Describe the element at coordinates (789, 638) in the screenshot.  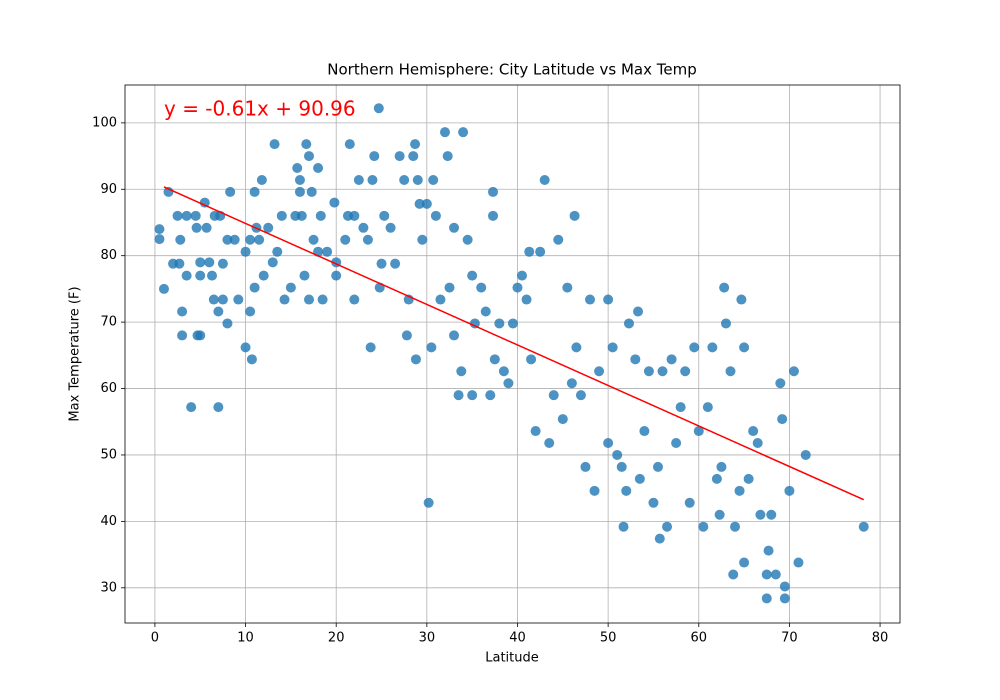
I see `x-tick-label: 70` at that location.